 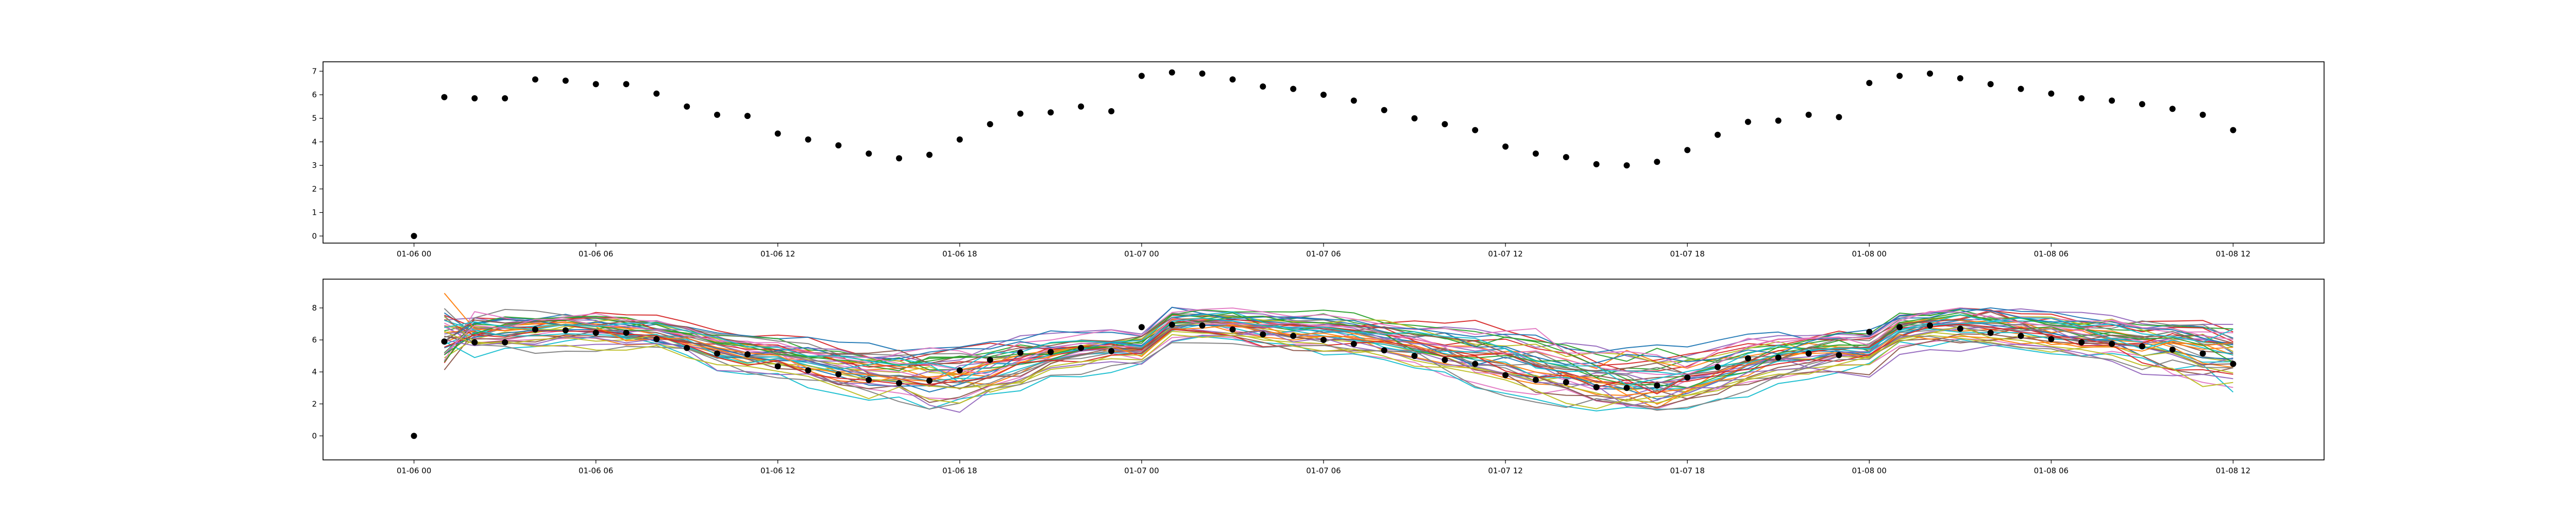 I want to click on x-tick-label: 01-08 00, so click(x=1869, y=470).